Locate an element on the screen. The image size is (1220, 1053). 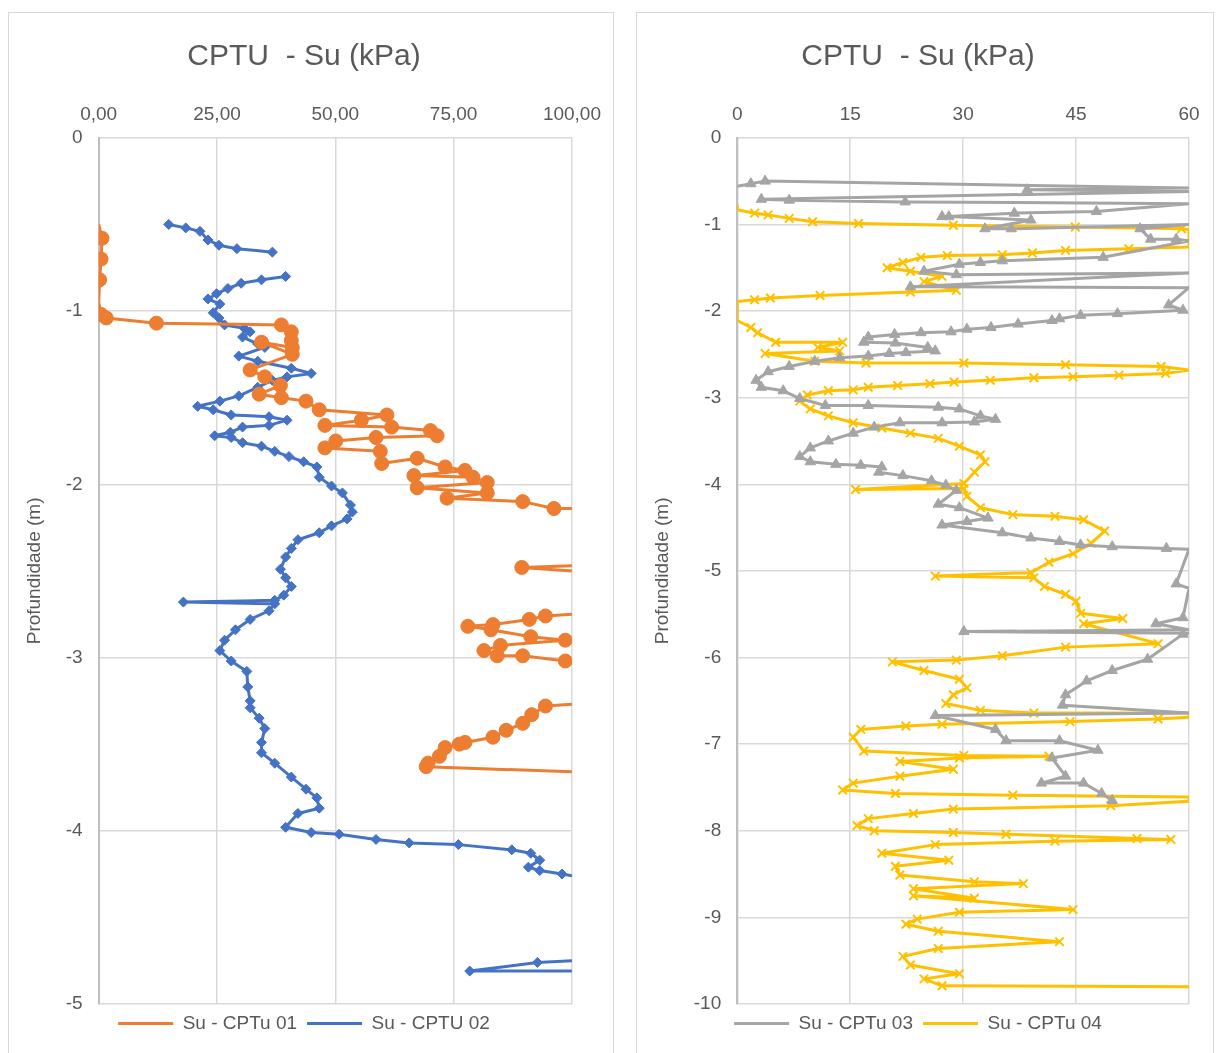
x-tick-label: 15 is located at coordinates (850, 113).